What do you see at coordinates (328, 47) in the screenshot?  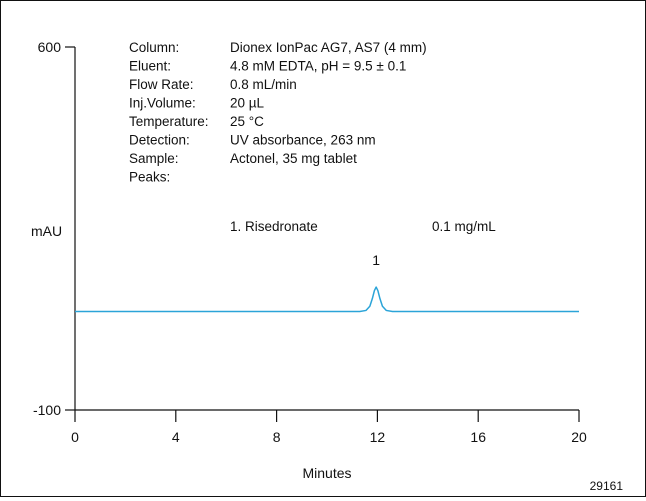 I see `condition-value: Dionex IonPac AG7, AS7 (4 mm)` at bounding box center [328, 47].